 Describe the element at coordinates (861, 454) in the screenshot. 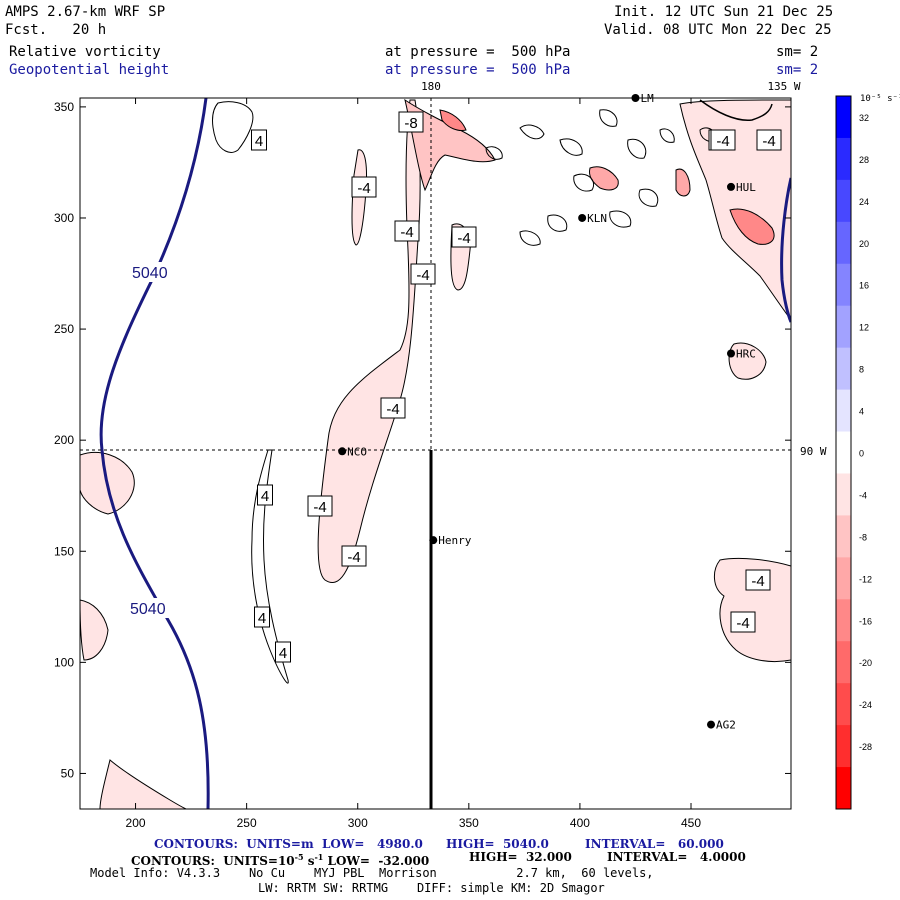

I see `colorbar-tick-label: 0` at that location.